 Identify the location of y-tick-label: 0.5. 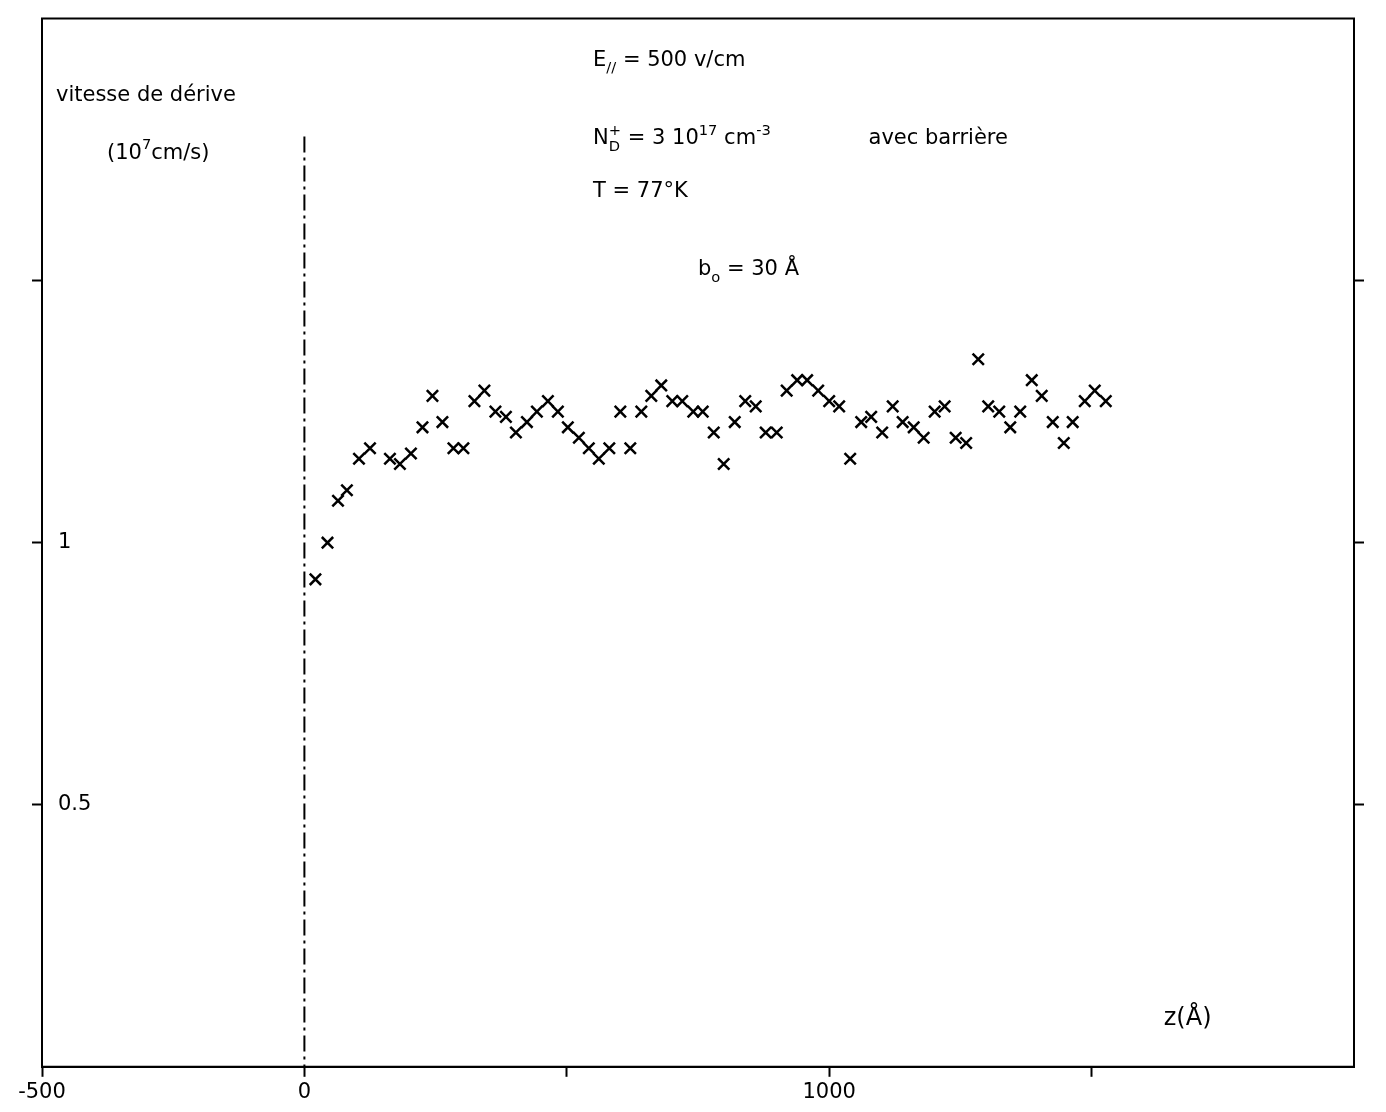
(75, 803).